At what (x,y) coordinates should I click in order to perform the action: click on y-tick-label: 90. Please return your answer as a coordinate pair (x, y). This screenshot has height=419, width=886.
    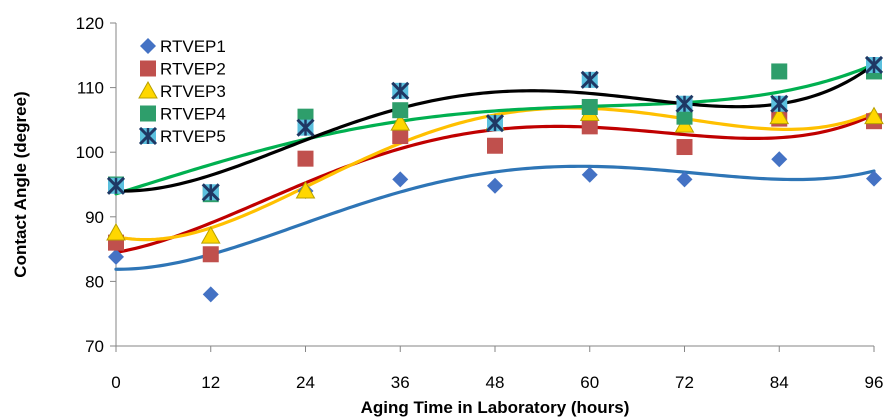
    Looking at the image, I should click on (94, 217).